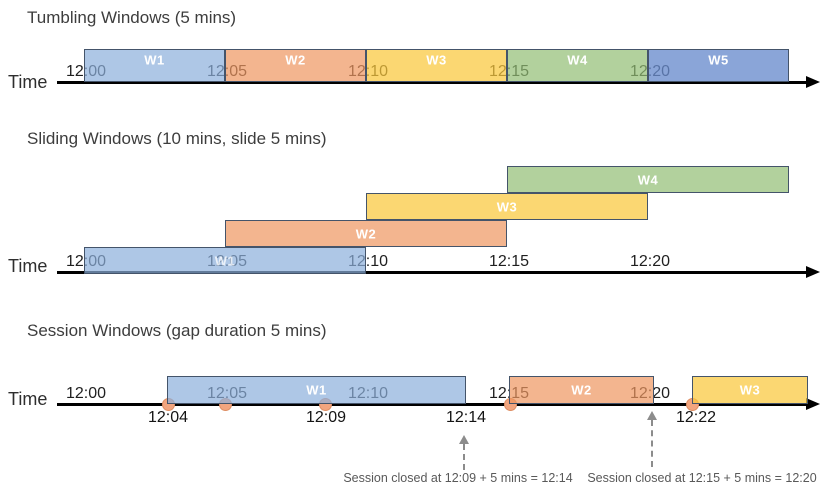  What do you see at coordinates (432, 82) in the screenshot?
I see `tumbling-timeline` at bounding box center [432, 82].